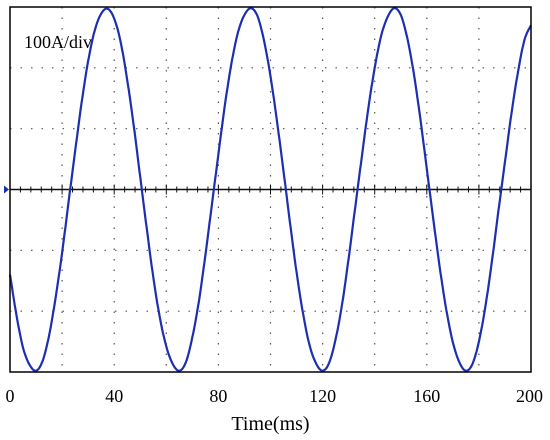 Image resolution: width=550 pixels, height=440 pixels. What do you see at coordinates (218, 396) in the screenshot?
I see `x-tick-label: 80` at bounding box center [218, 396].